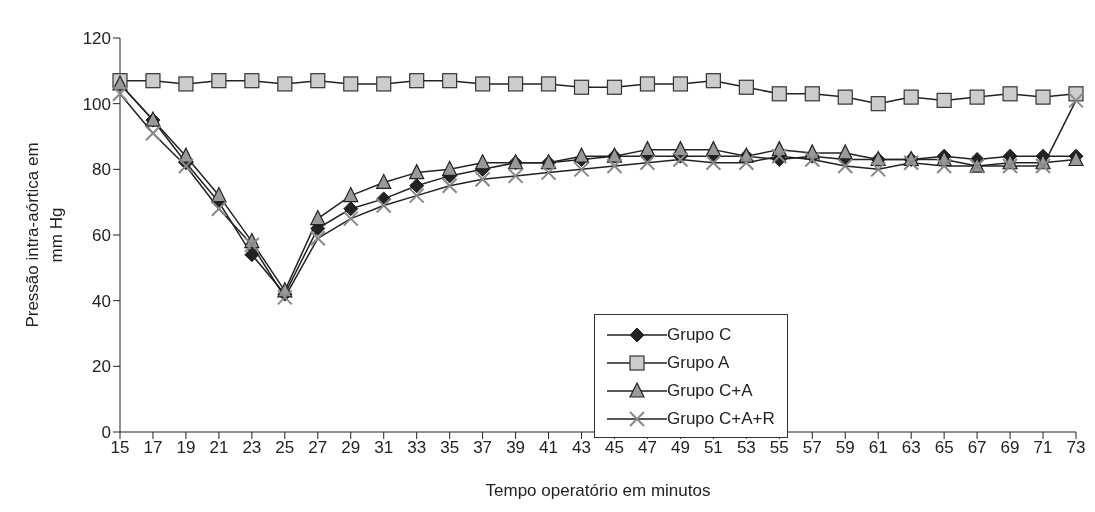 The image size is (1095, 512). I want to click on y-tick-label: 0, so click(106, 433).